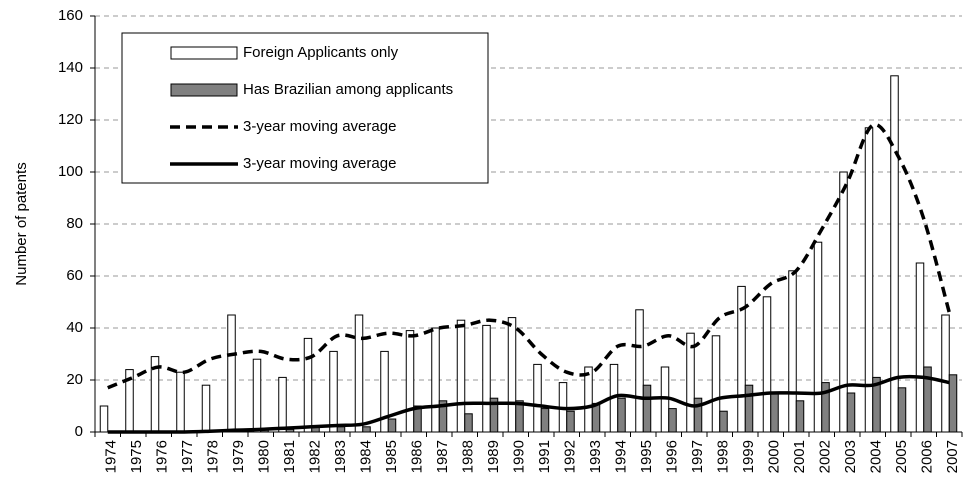  I want to click on legend-label: Has Brazilian among applicants, so click(348, 89).